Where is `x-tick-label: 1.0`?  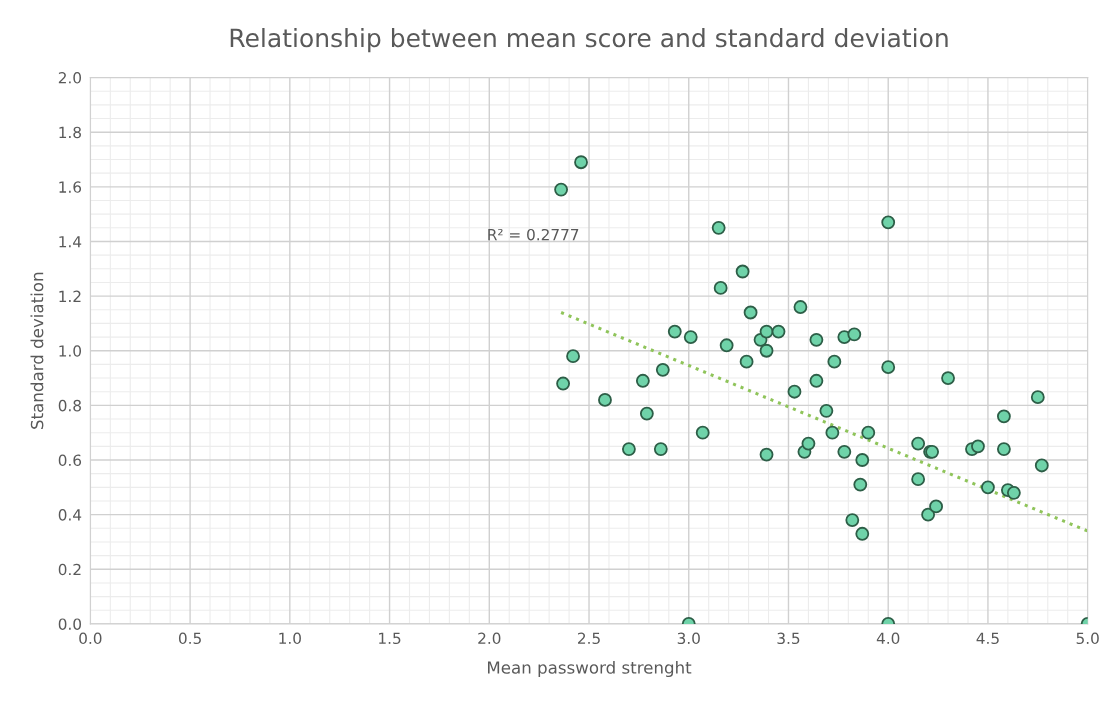
x-tick-label: 1.0 is located at coordinates (290, 638).